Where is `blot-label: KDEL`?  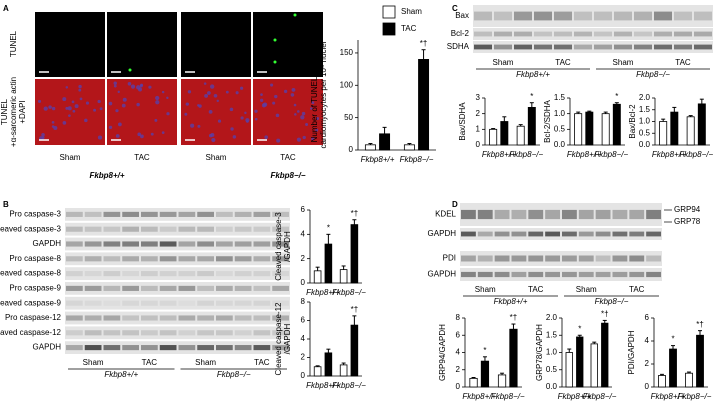 blot-label: KDEL is located at coordinates (445, 214).